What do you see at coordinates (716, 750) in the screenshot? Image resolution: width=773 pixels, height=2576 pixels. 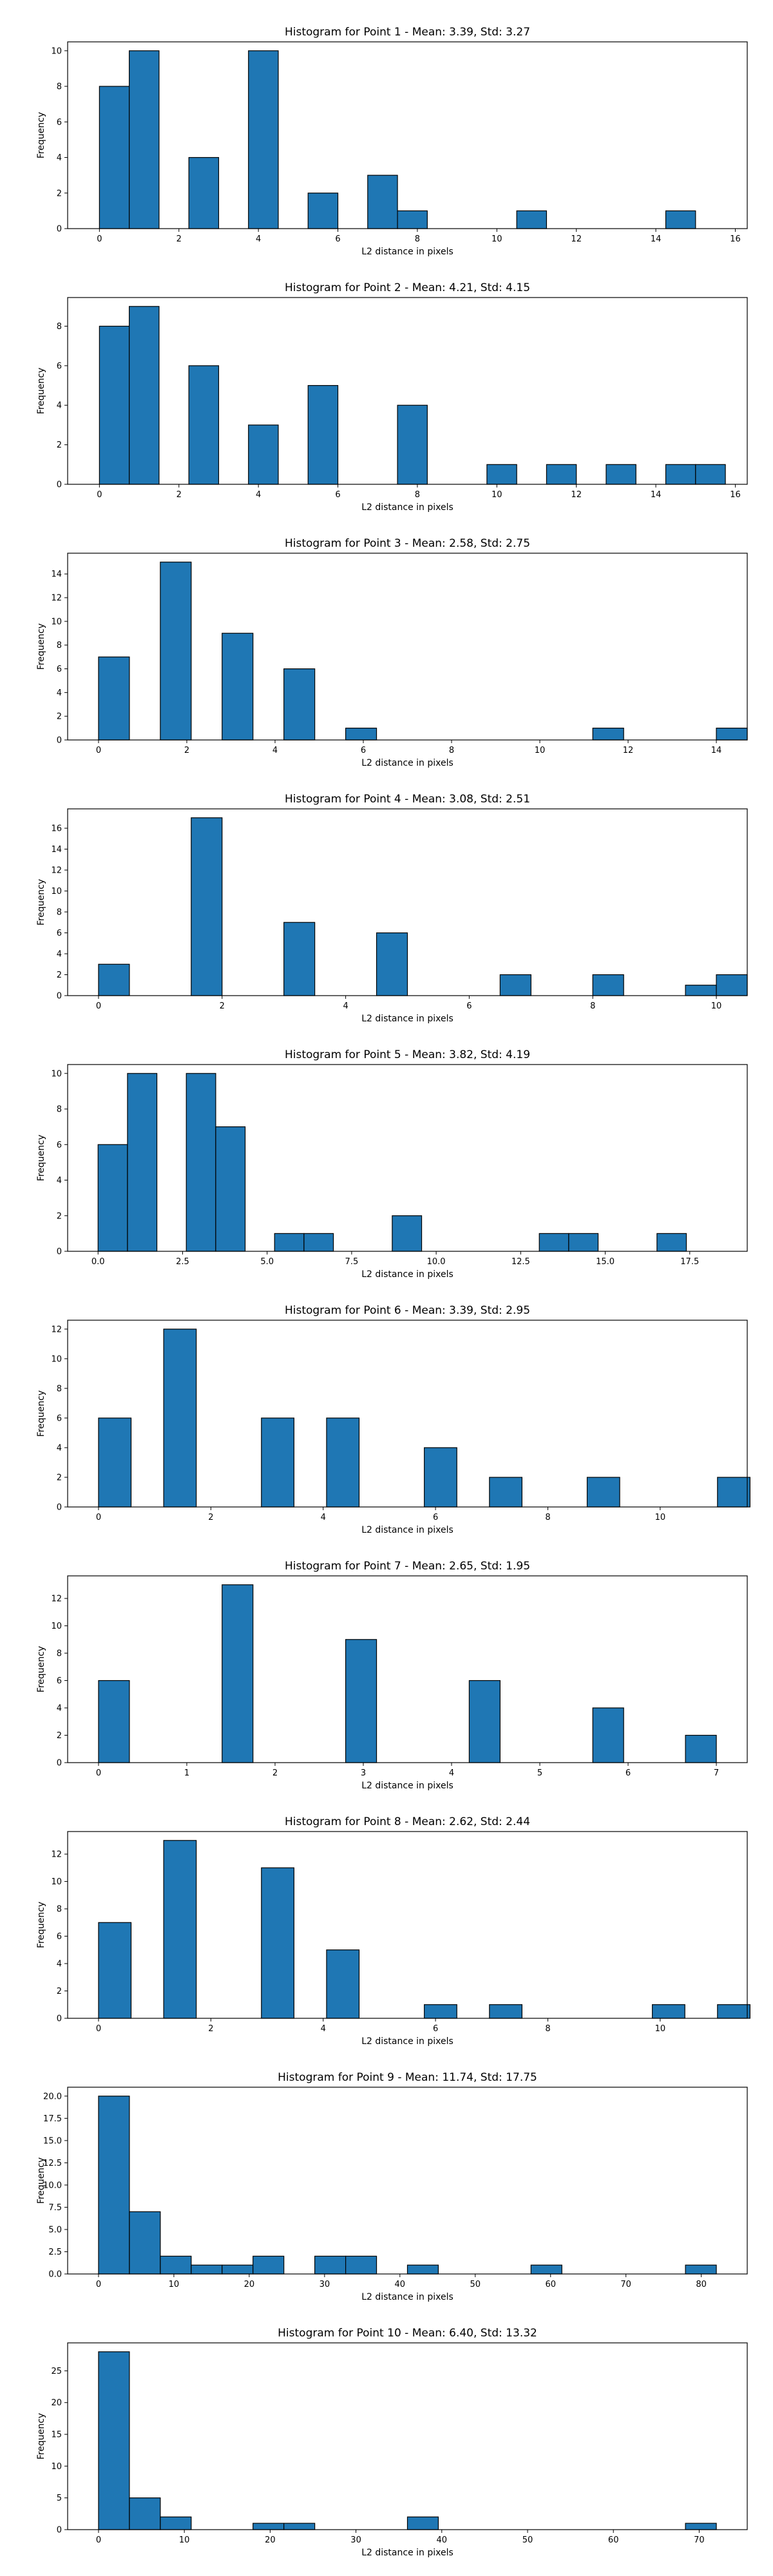 I see `x-tick-label: 14` at bounding box center [716, 750].